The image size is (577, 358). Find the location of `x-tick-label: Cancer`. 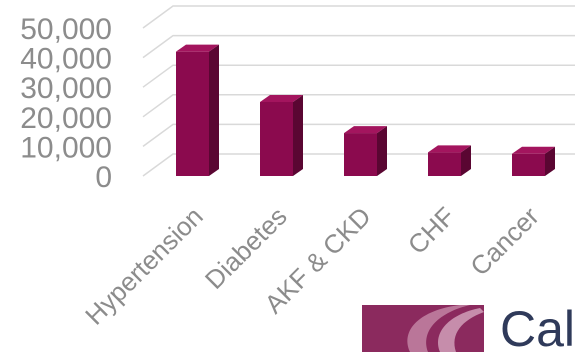

x-tick-label: Cancer is located at coordinates (504, 241).